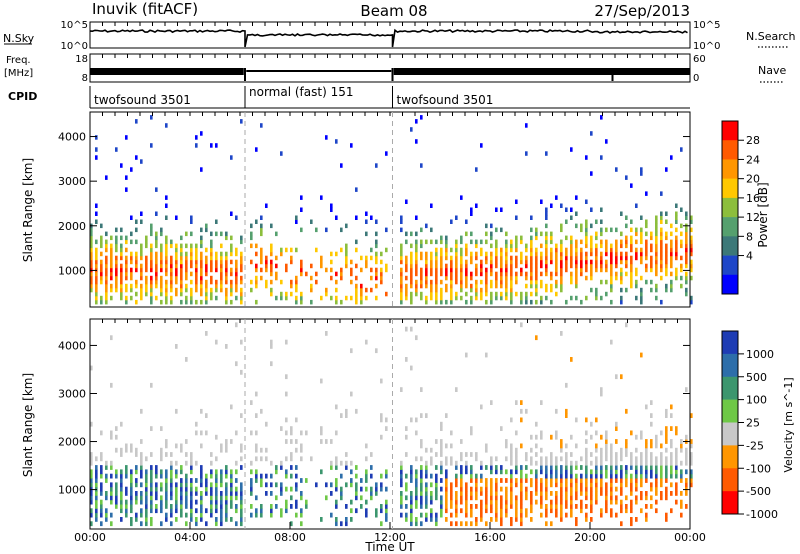 Image resolution: width=800 pixels, height=554 pixels. What do you see at coordinates (72, 226) in the screenshot?
I see `power-ytick-label: 2000` at bounding box center [72, 226].